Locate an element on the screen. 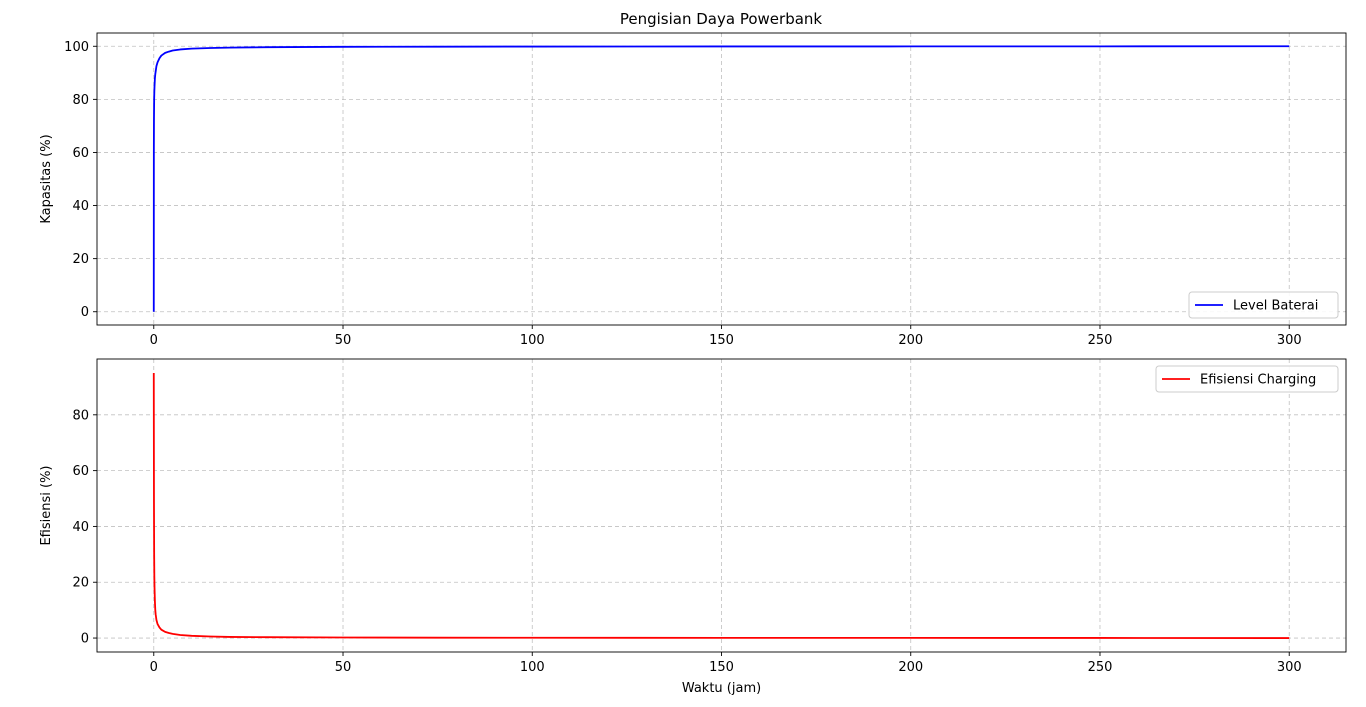  legend: Level Baterai is located at coordinates (1263, 305).